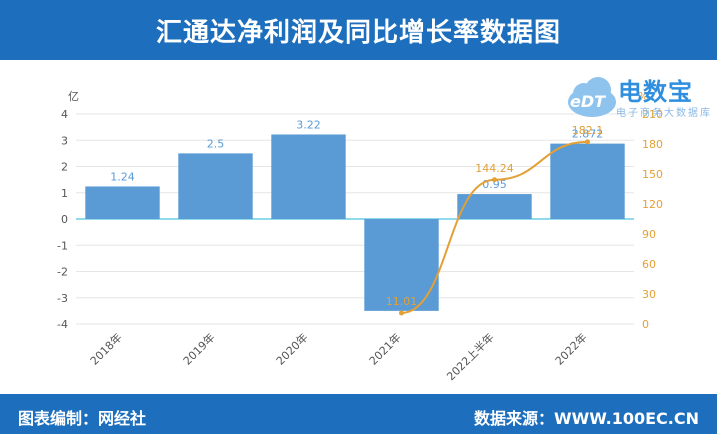 This screenshot has width=717, height=434. Describe the element at coordinates (652, 144) in the screenshot. I see `y-right-tick-label: 180` at that location.